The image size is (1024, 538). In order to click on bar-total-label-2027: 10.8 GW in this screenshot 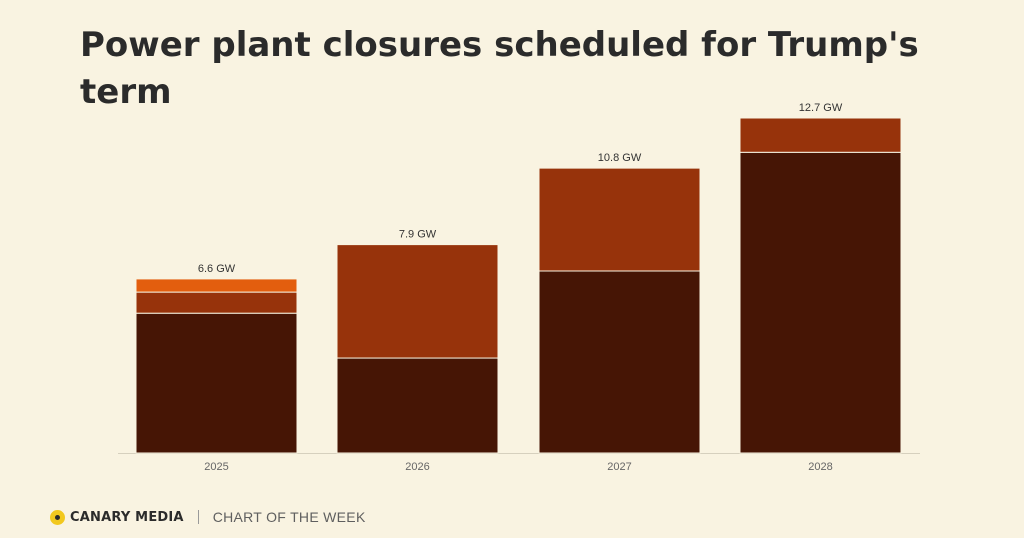, I will do `click(620, 158)`.